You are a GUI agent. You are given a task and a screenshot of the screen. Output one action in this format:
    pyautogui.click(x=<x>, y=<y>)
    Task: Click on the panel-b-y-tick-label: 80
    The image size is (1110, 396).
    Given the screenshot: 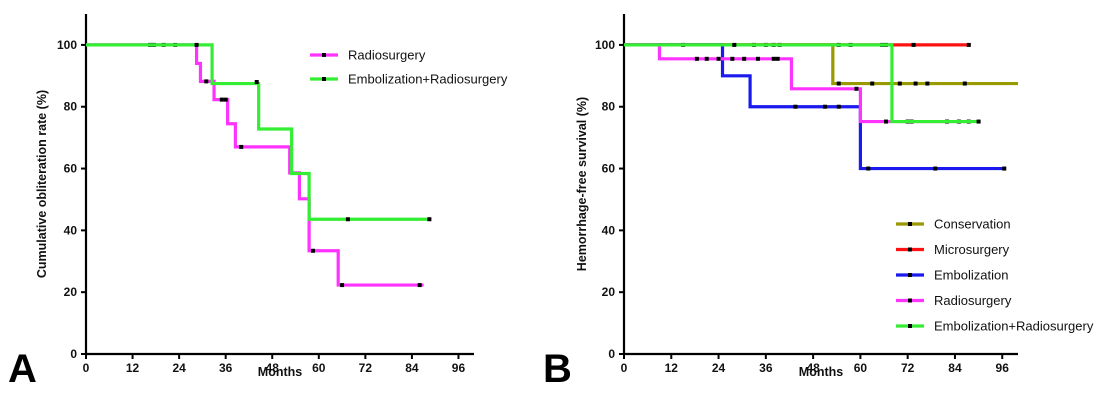 What is the action you would take?
    pyautogui.click(x=609, y=107)
    